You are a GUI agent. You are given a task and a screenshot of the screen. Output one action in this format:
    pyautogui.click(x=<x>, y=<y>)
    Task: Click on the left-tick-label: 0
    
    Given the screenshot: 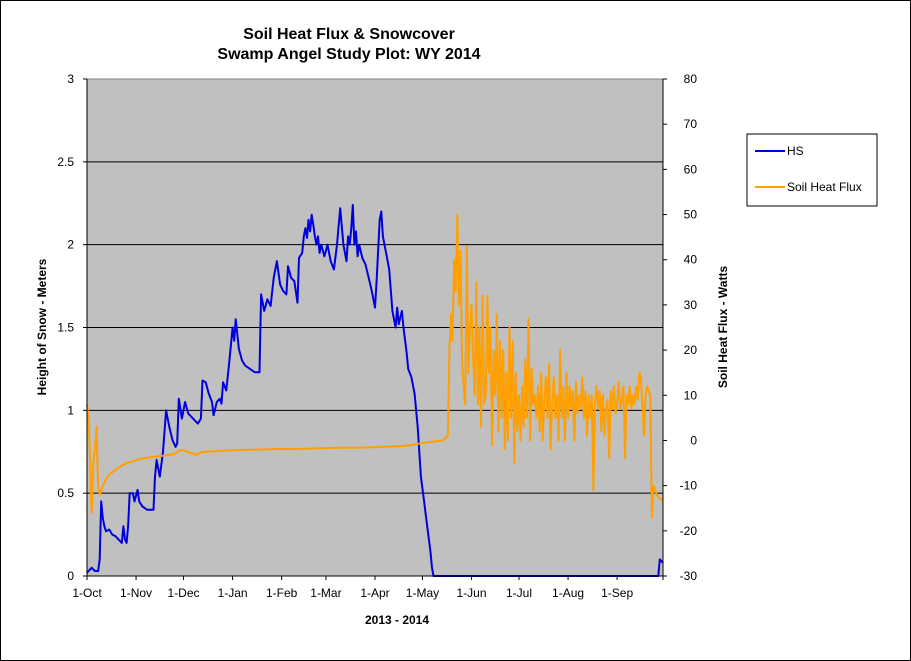 What is the action you would take?
    pyautogui.click(x=70, y=576)
    